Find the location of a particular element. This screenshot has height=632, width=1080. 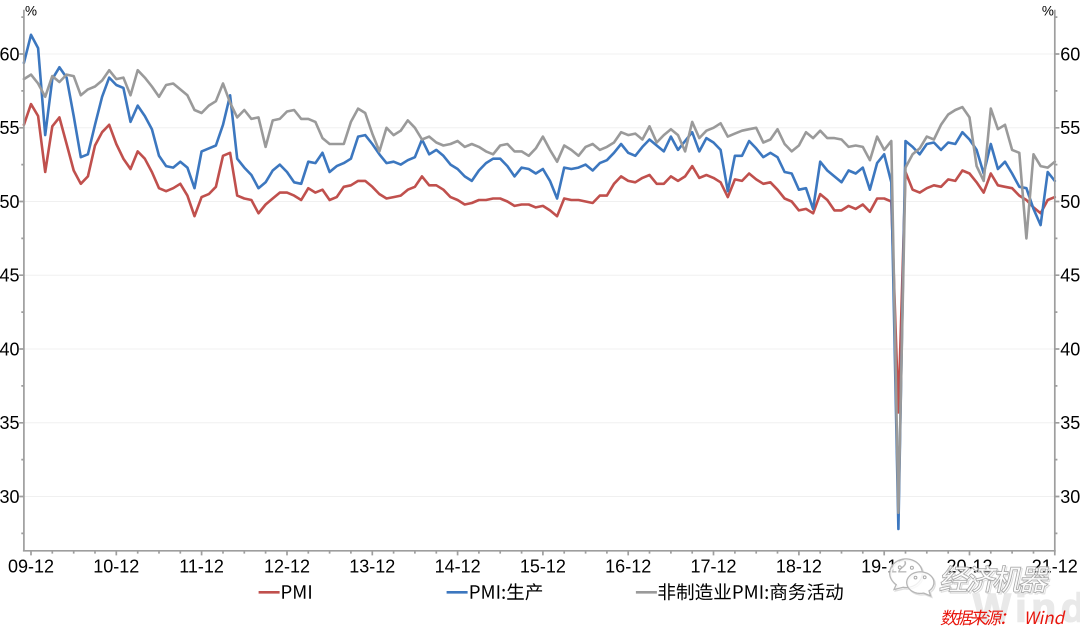

svg-text: 18-12 is located at coordinates (799, 567).